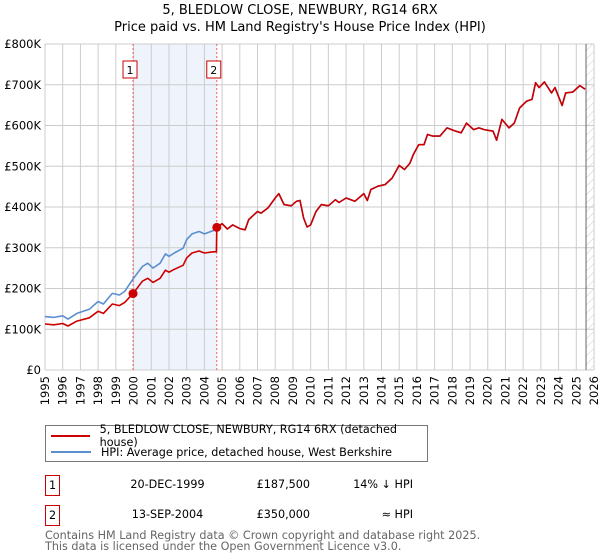 The width and height of the screenshot is (600, 560). I want to click on x-tick-label: 2002, so click(169, 390).